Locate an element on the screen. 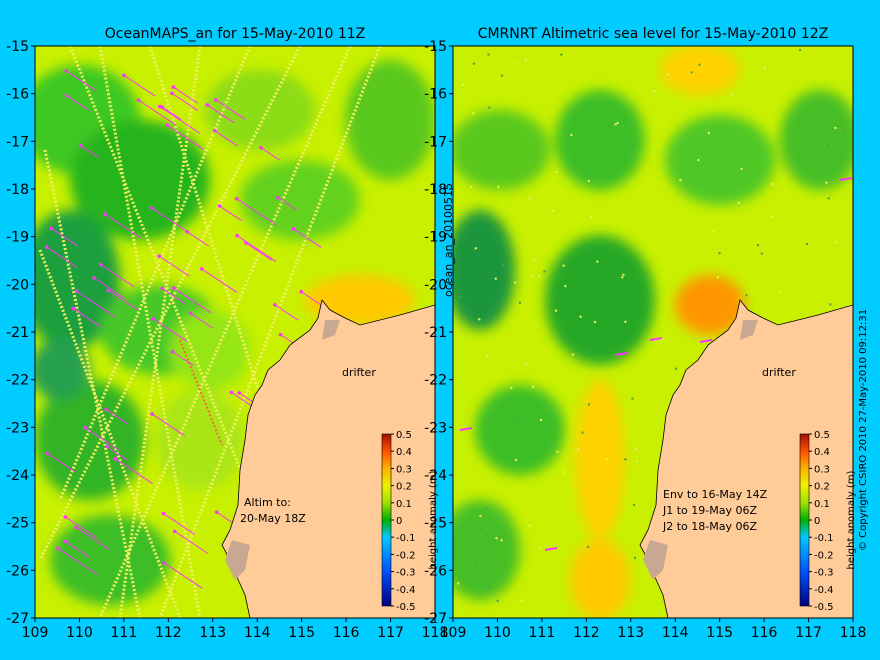 The image size is (880, 660). chart1-x-tick-label: 109 is located at coordinates (453, 633).